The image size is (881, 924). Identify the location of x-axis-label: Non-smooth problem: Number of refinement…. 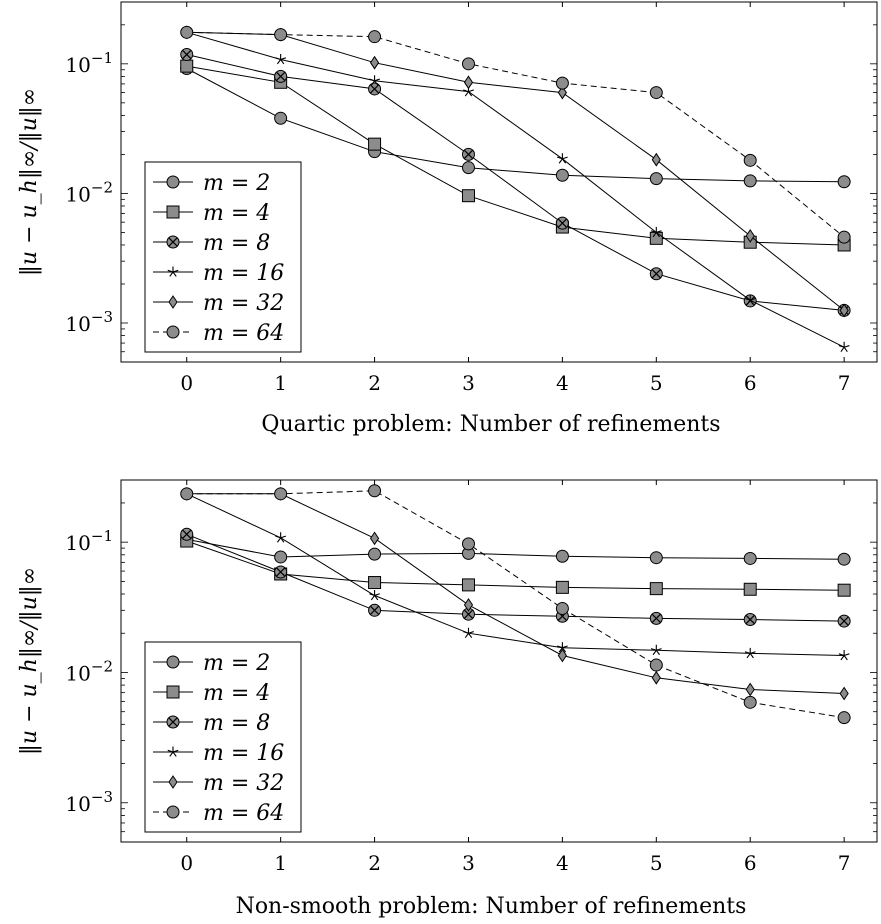
(491, 906).